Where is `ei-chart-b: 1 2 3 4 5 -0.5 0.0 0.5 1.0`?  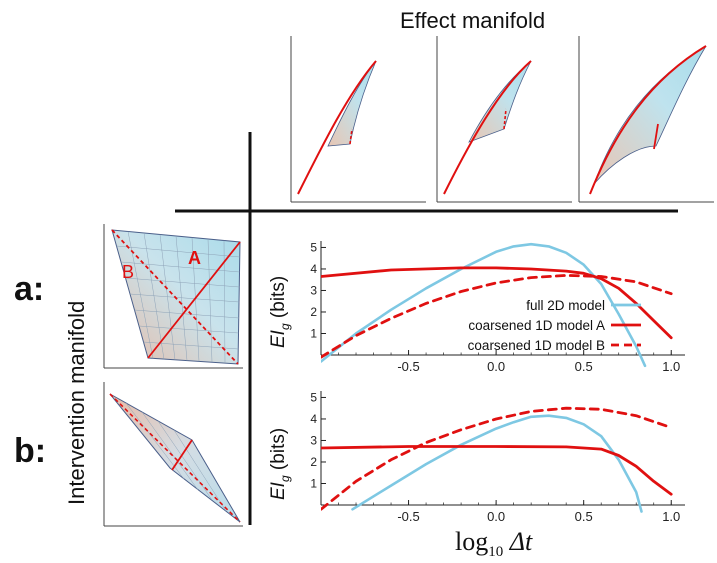 ei-chart-b: 1 2 3 4 5 -0.5 0.0 0.5 1.0 is located at coordinates (497, 457).